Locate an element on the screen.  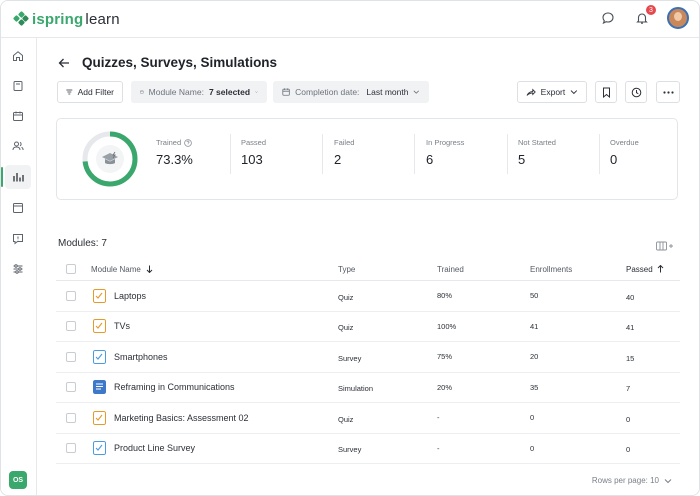
stat-not-started-value: 5 is located at coordinates (522, 159).